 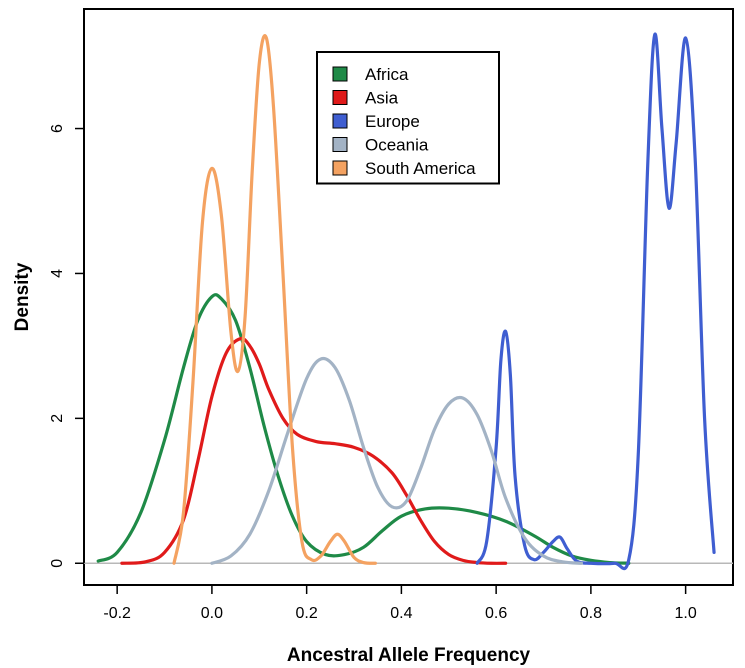 What do you see at coordinates (686, 613) in the screenshot?
I see `x-tick-label: 1.0` at bounding box center [686, 613].